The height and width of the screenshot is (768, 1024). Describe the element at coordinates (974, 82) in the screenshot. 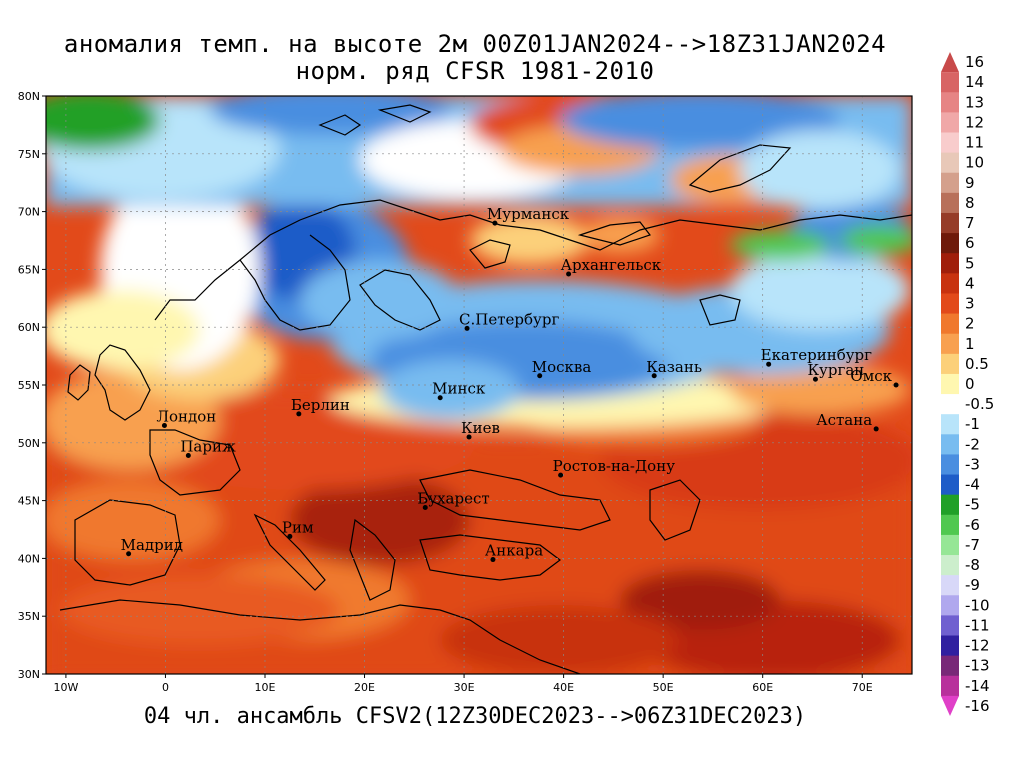

I see `colorbar-label: 14` at that location.